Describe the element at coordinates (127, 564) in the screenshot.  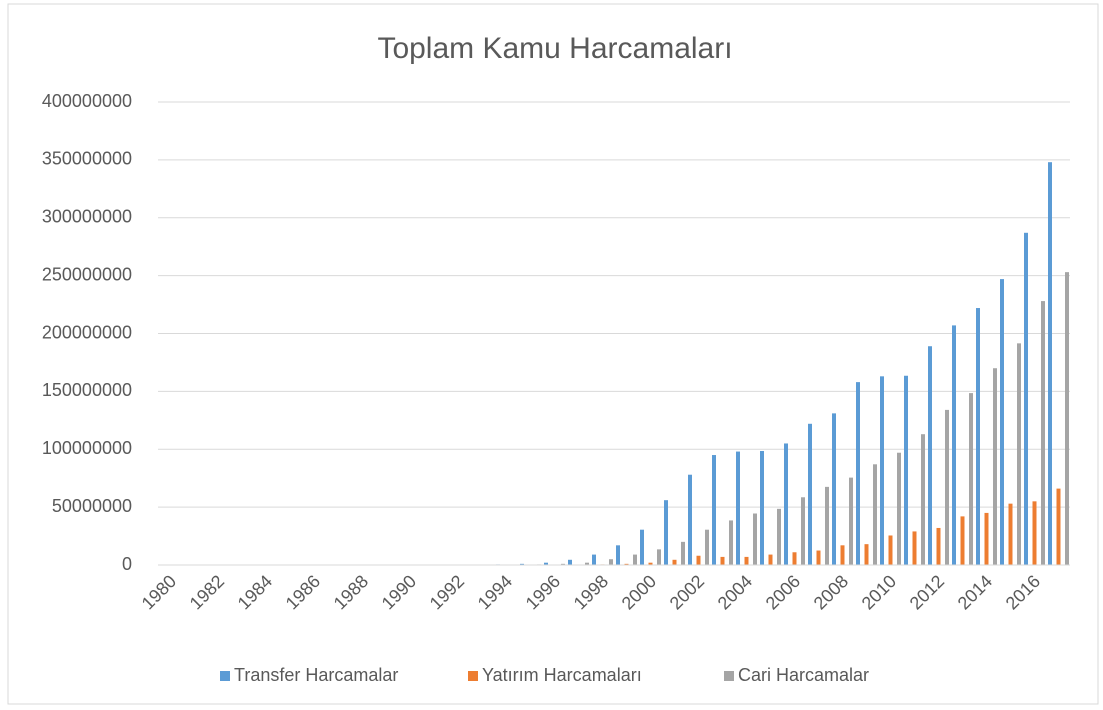
I see `y-tick-label: 0` at that location.